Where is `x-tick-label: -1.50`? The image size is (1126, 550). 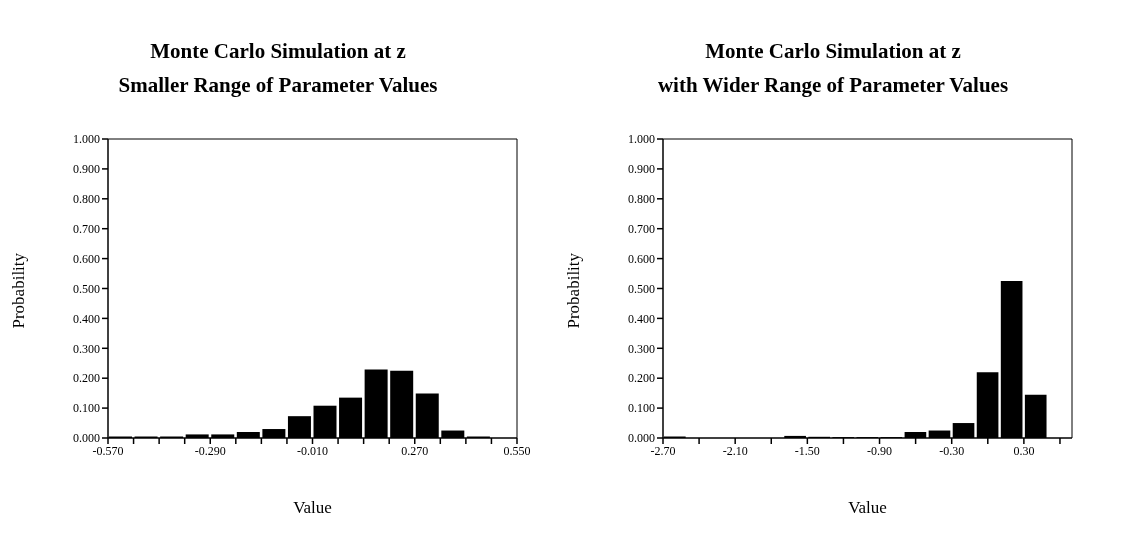
x-tick-label: -1.50 is located at coordinates (807, 450).